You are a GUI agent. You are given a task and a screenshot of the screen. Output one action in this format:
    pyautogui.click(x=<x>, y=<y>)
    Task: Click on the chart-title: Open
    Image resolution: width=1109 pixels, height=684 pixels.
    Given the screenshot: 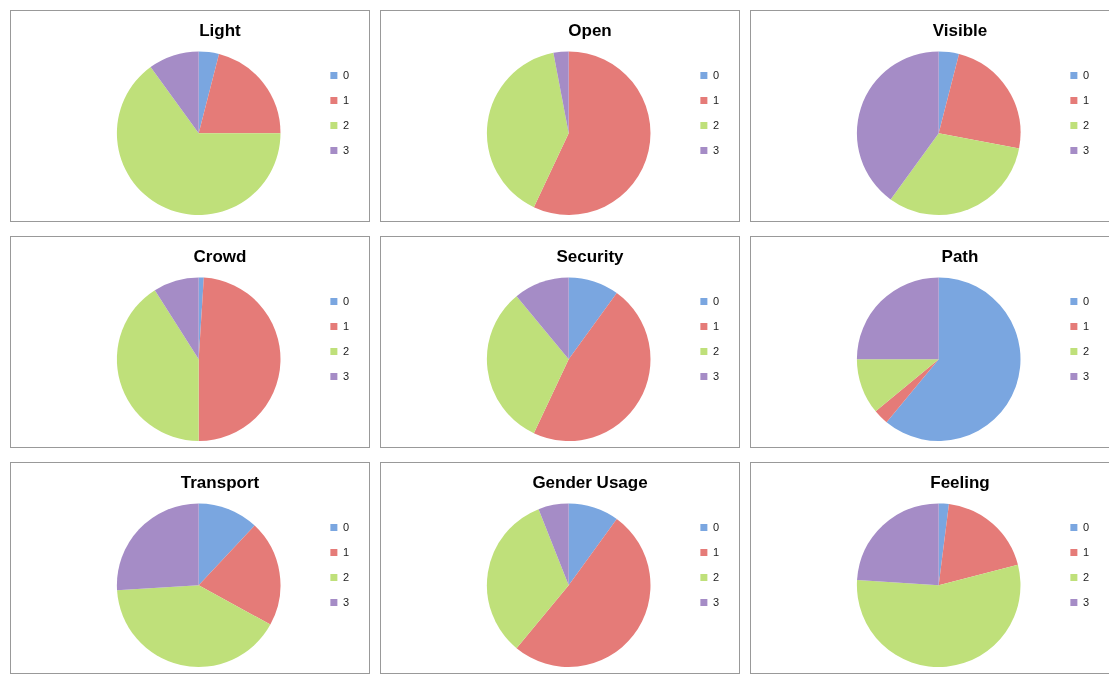 What is the action you would take?
    pyautogui.click(x=590, y=30)
    